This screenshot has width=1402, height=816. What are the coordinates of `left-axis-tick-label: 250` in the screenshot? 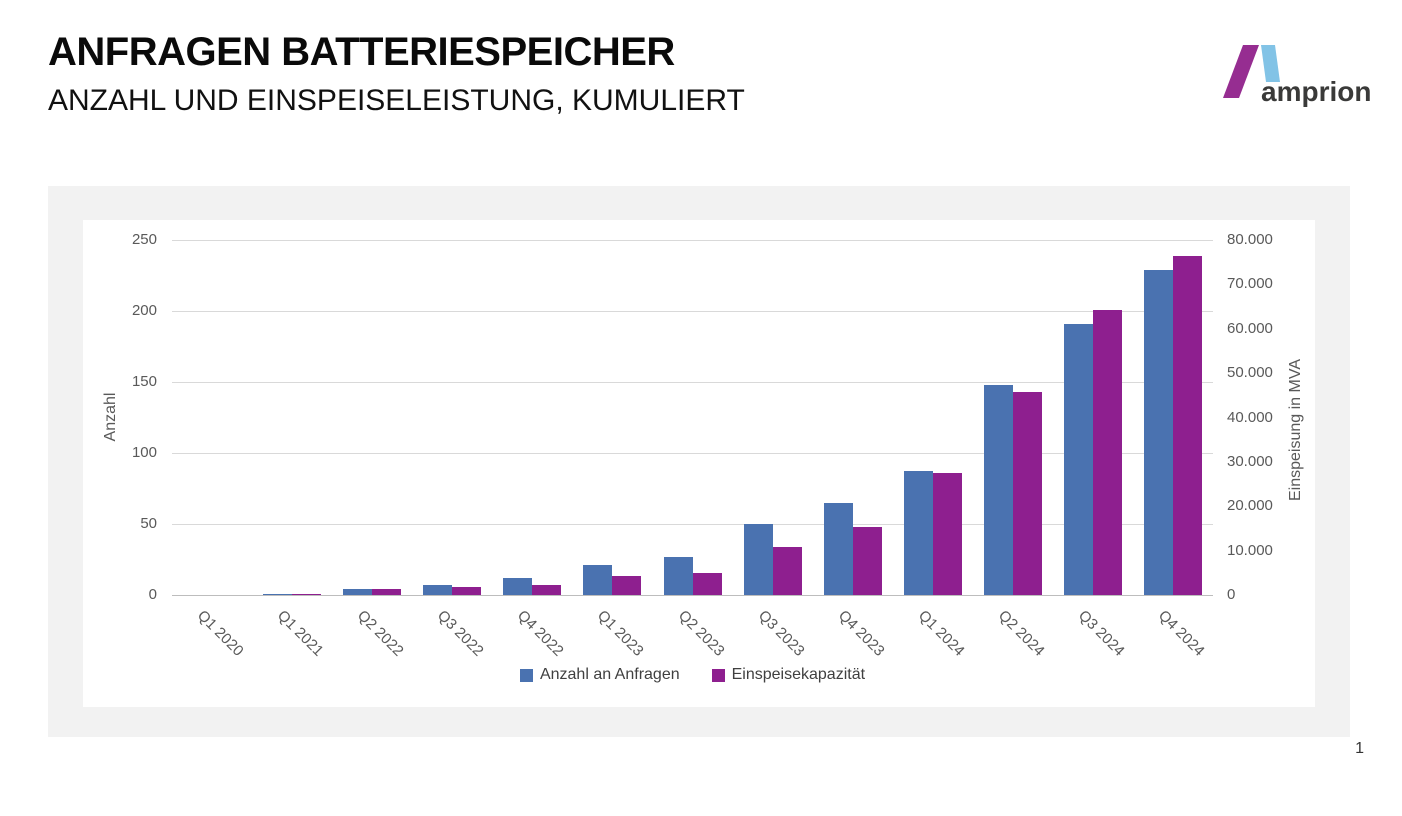 It's located at (144, 239).